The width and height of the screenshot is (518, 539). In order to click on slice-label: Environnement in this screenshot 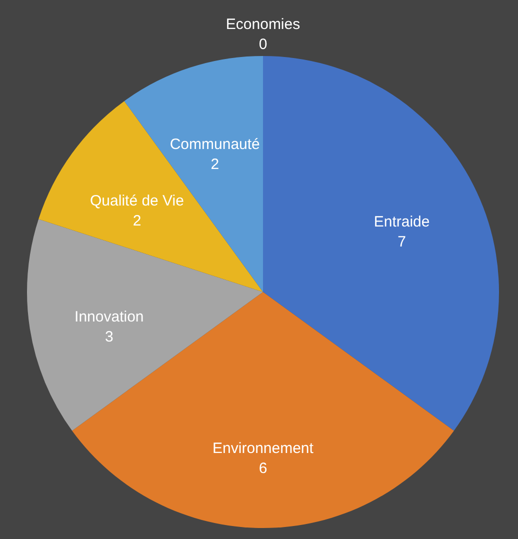, I will do `click(263, 448)`.